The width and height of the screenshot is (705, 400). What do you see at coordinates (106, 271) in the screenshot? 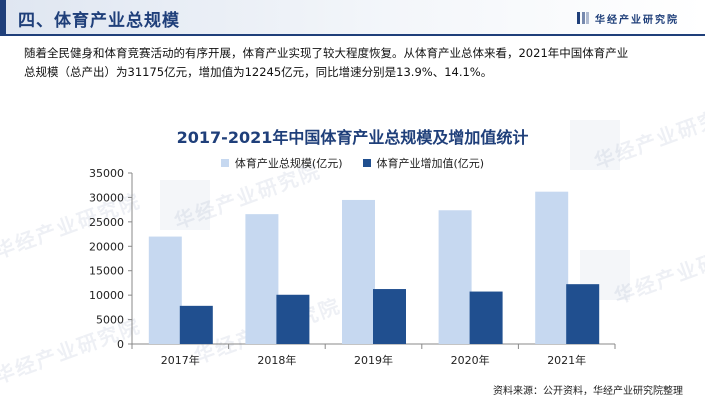
I see `y-tick-label: 15000` at bounding box center [106, 271].